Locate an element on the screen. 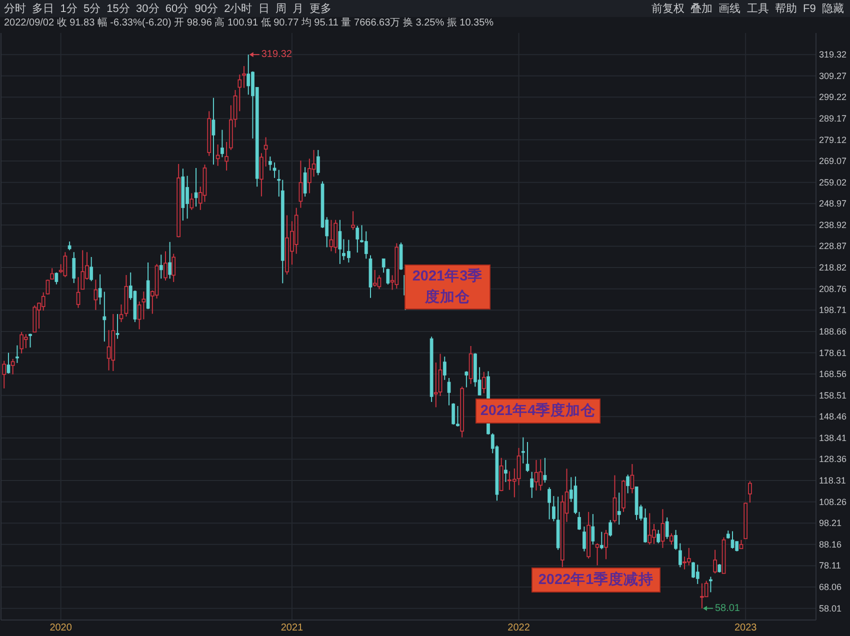 The height and width of the screenshot is (636, 850). chart-subtitle: 2022/09/02 收 91.83 幅 -6.33%(-6.20) 开 98.96 高 100.91 低 90.77 均 95.11 量 7666.63万 换 3.25% 振 10.35% is located at coordinates (249, 22).